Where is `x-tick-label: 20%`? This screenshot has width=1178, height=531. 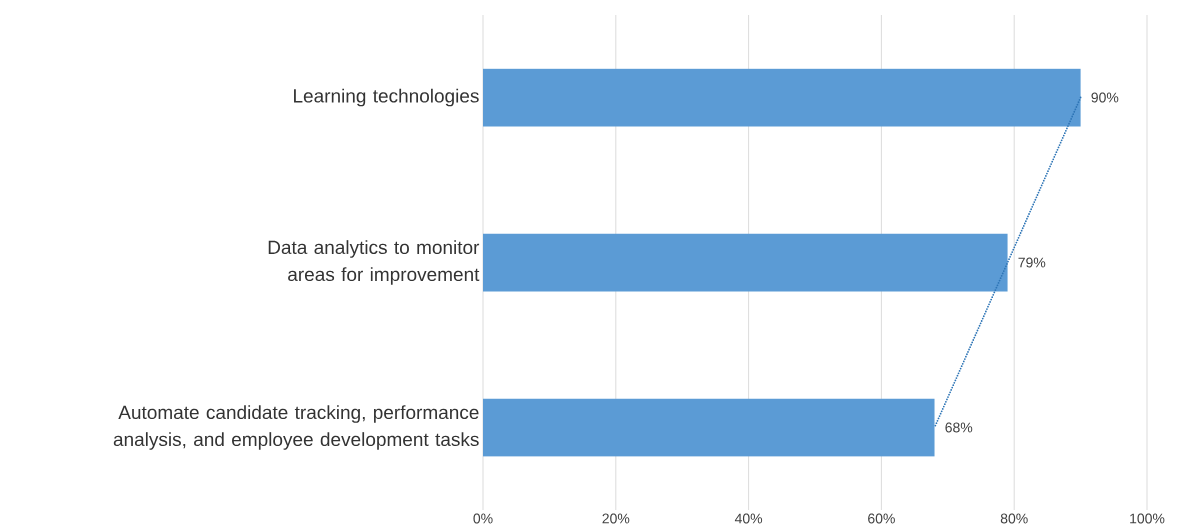
x-tick-label: 20% is located at coordinates (616, 518).